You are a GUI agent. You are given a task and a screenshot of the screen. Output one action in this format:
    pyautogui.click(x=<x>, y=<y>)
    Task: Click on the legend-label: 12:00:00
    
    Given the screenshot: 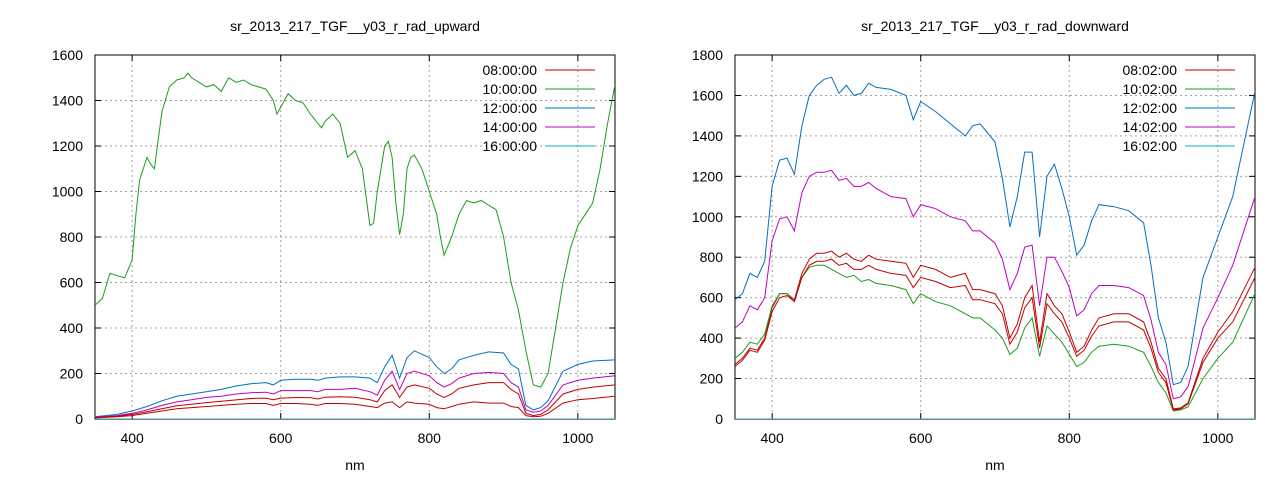 What is the action you would take?
    pyautogui.click(x=510, y=108)
    